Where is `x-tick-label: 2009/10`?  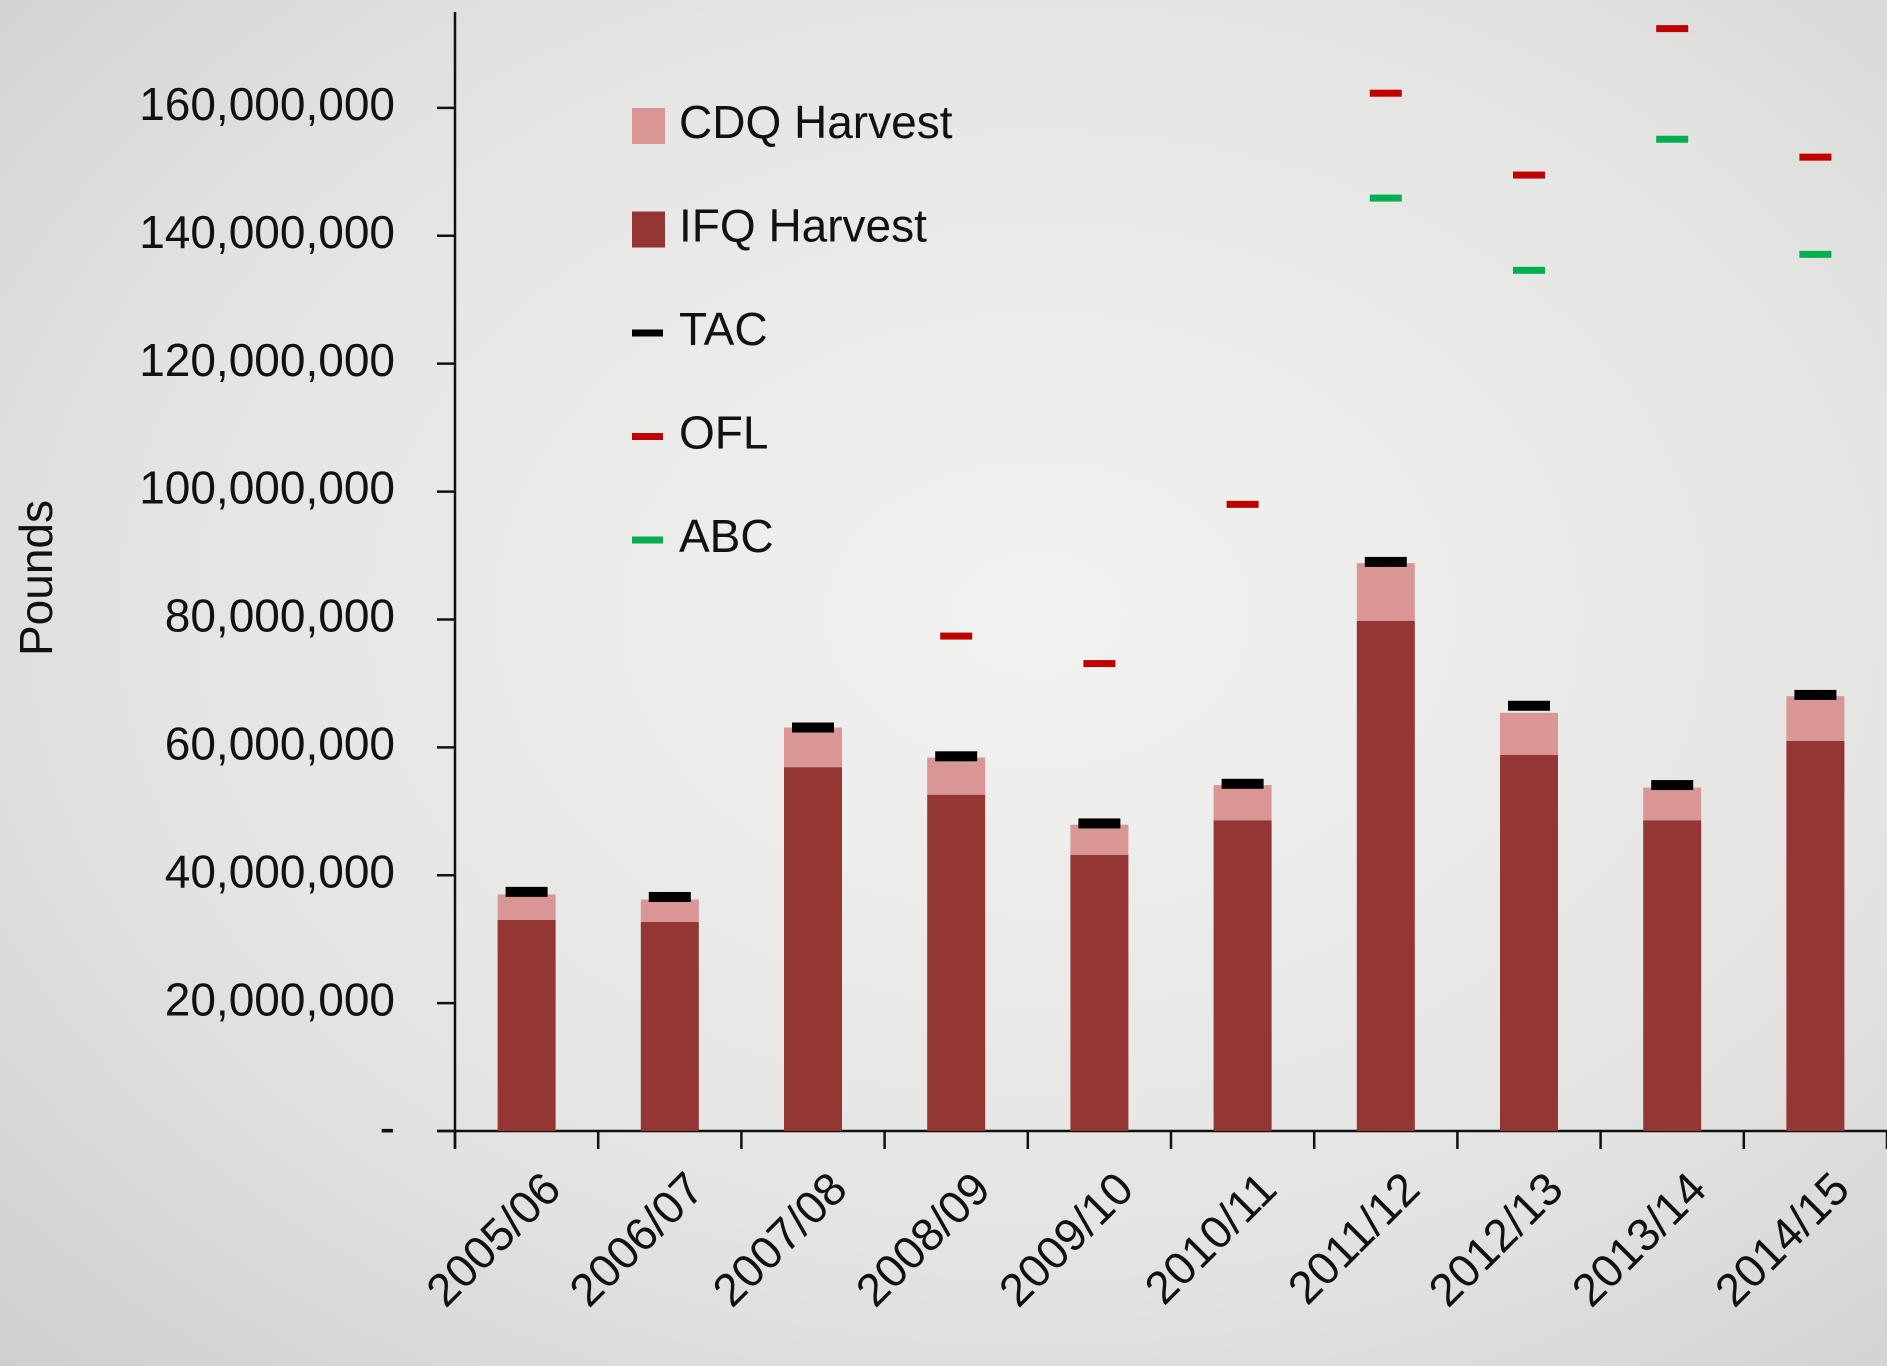
x-tick-label: 2009/10 is located at coordinates (1066, 1239).